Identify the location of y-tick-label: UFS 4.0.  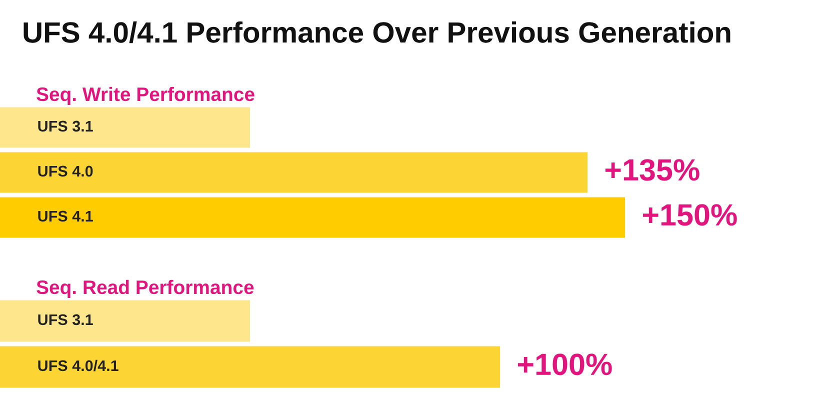
(65, 171).